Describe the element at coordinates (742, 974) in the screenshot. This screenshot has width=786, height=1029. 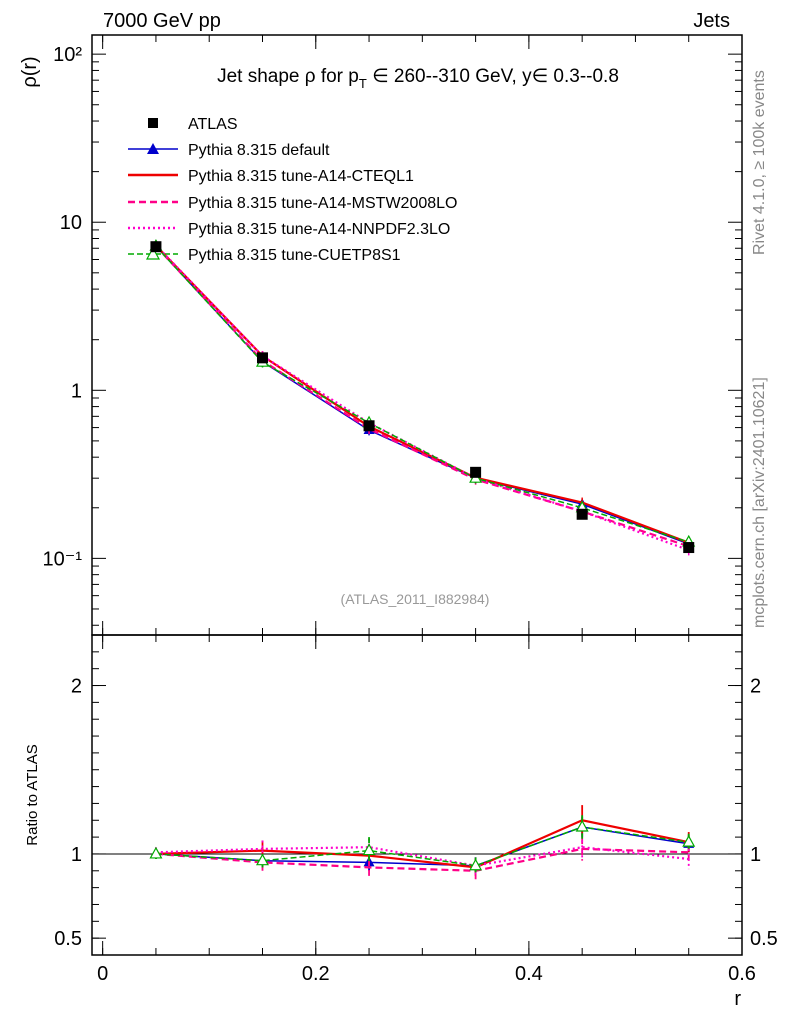
I see `x-tick-label: 0.6` at that location.